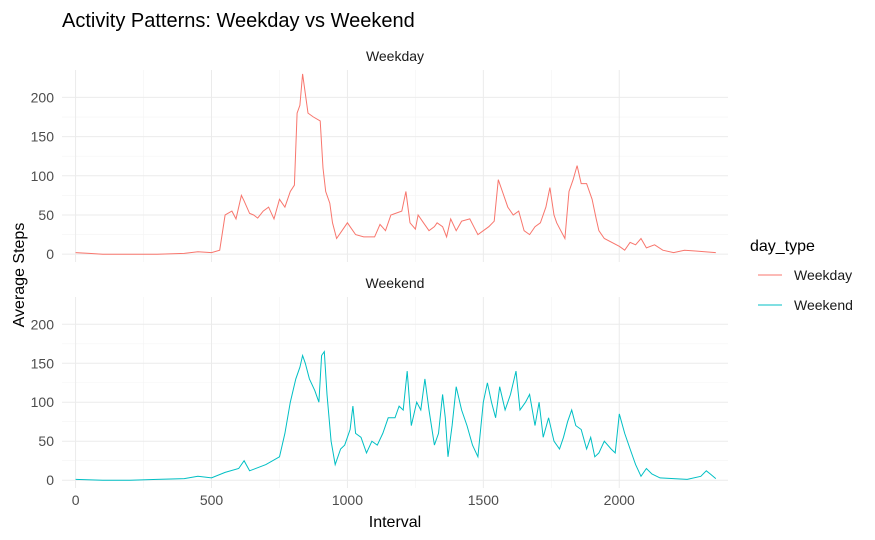 The height and width of the screenshot is (540, 875). Describe the element at coordinates (238, 21) in the screenshot. I see `chart-title: Activity Patterns: Weekday vs Weekend` at that location.